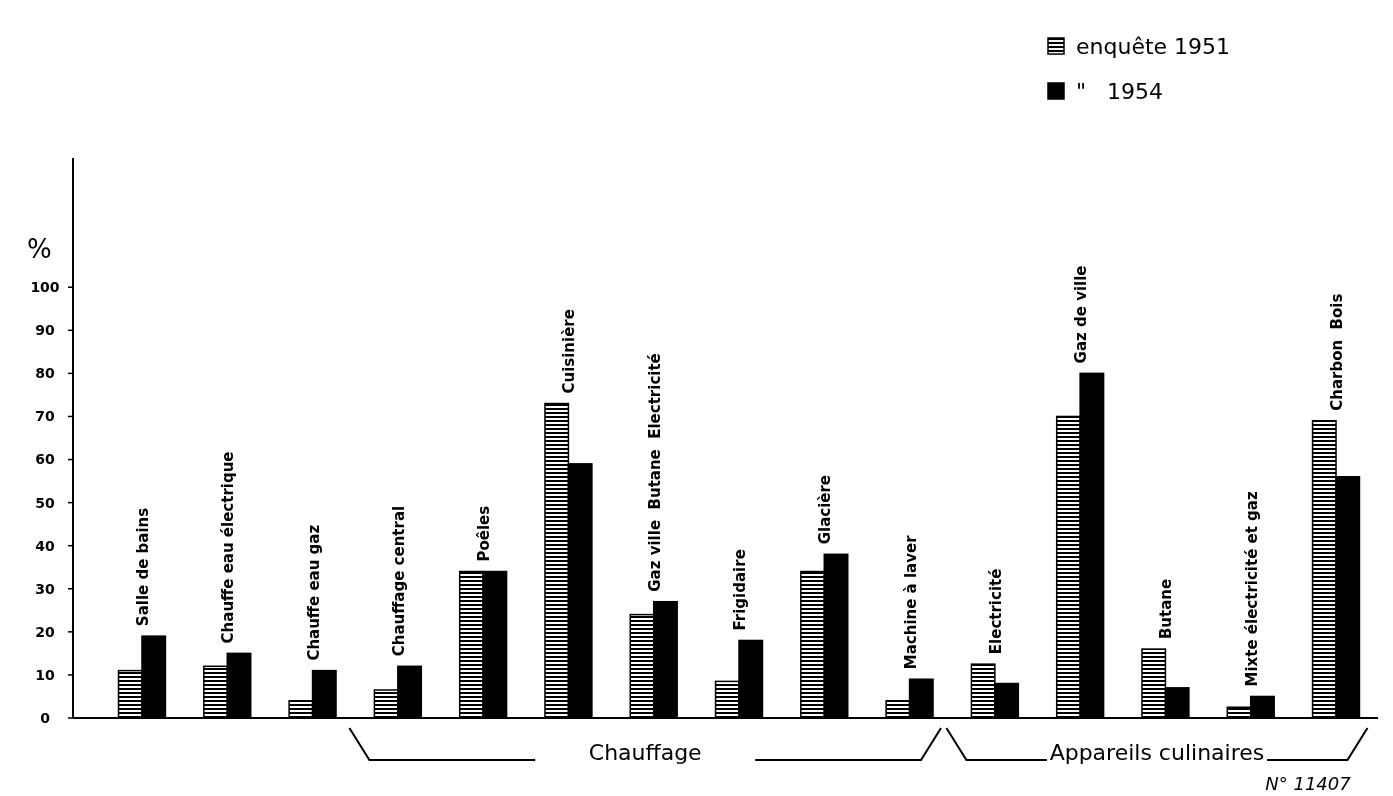 This screenshot has width=1393, height=796. I want to click on y-tick-label: 90, so click(45, 330).